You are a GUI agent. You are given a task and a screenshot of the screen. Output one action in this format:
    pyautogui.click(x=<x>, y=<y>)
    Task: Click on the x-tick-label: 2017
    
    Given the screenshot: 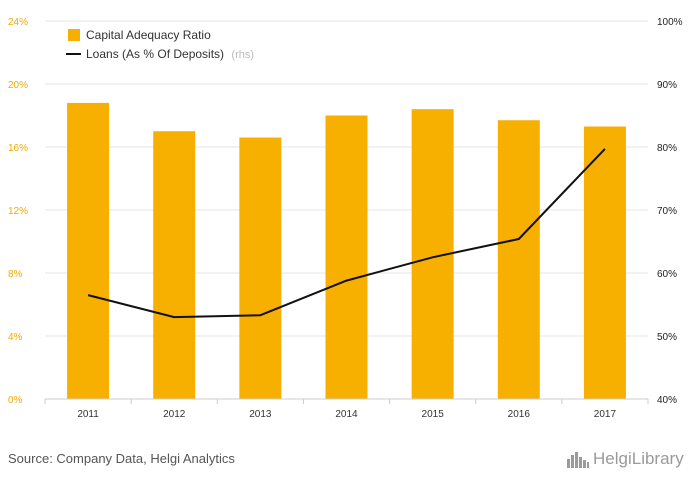 What is the action you would take?
    pyautogui.click(x=605, y=414)
    